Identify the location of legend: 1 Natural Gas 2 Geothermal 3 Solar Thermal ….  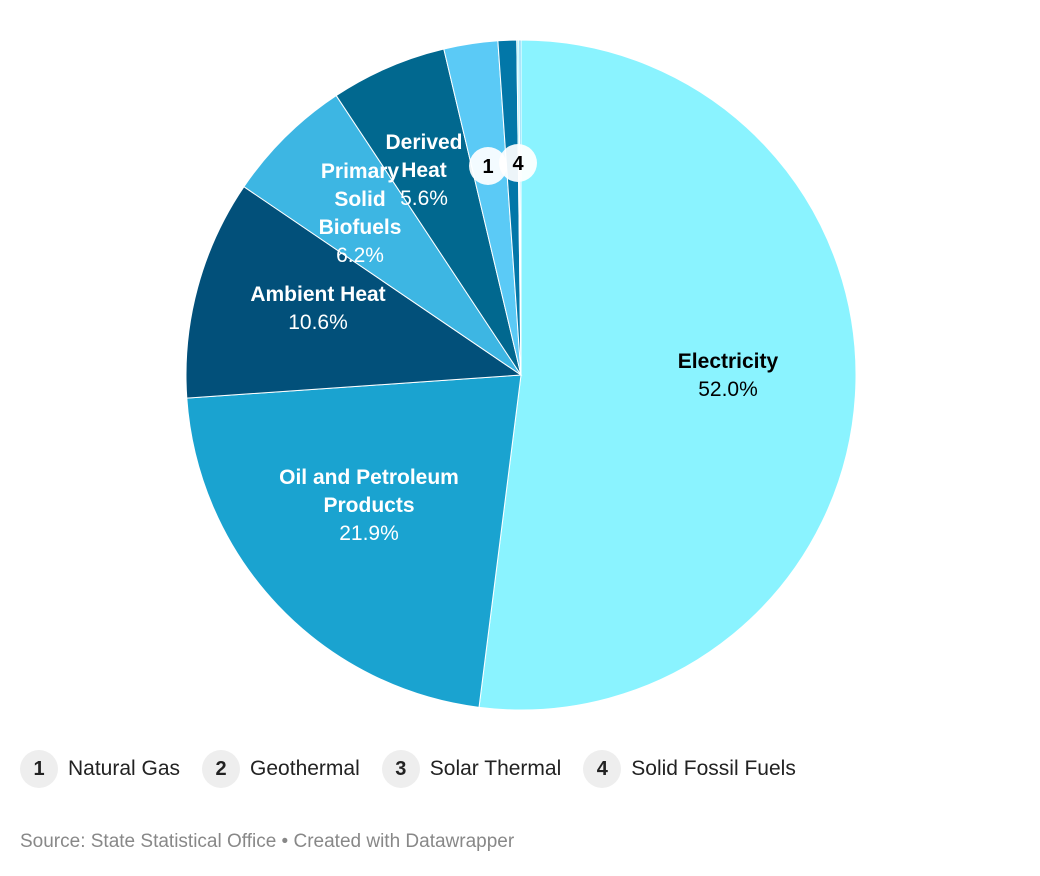
(408, 769).